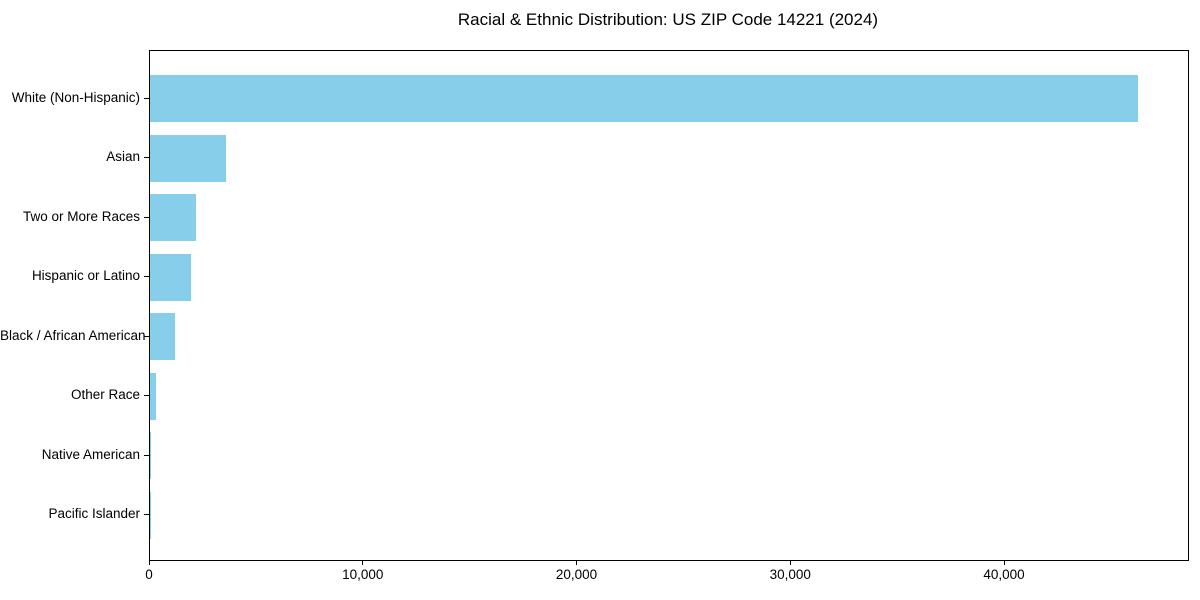  Describe the element at coordinates (94, 514) in the screenshot. I see `y-axis-label-pacific-islander: Pacific Islander` at that location.